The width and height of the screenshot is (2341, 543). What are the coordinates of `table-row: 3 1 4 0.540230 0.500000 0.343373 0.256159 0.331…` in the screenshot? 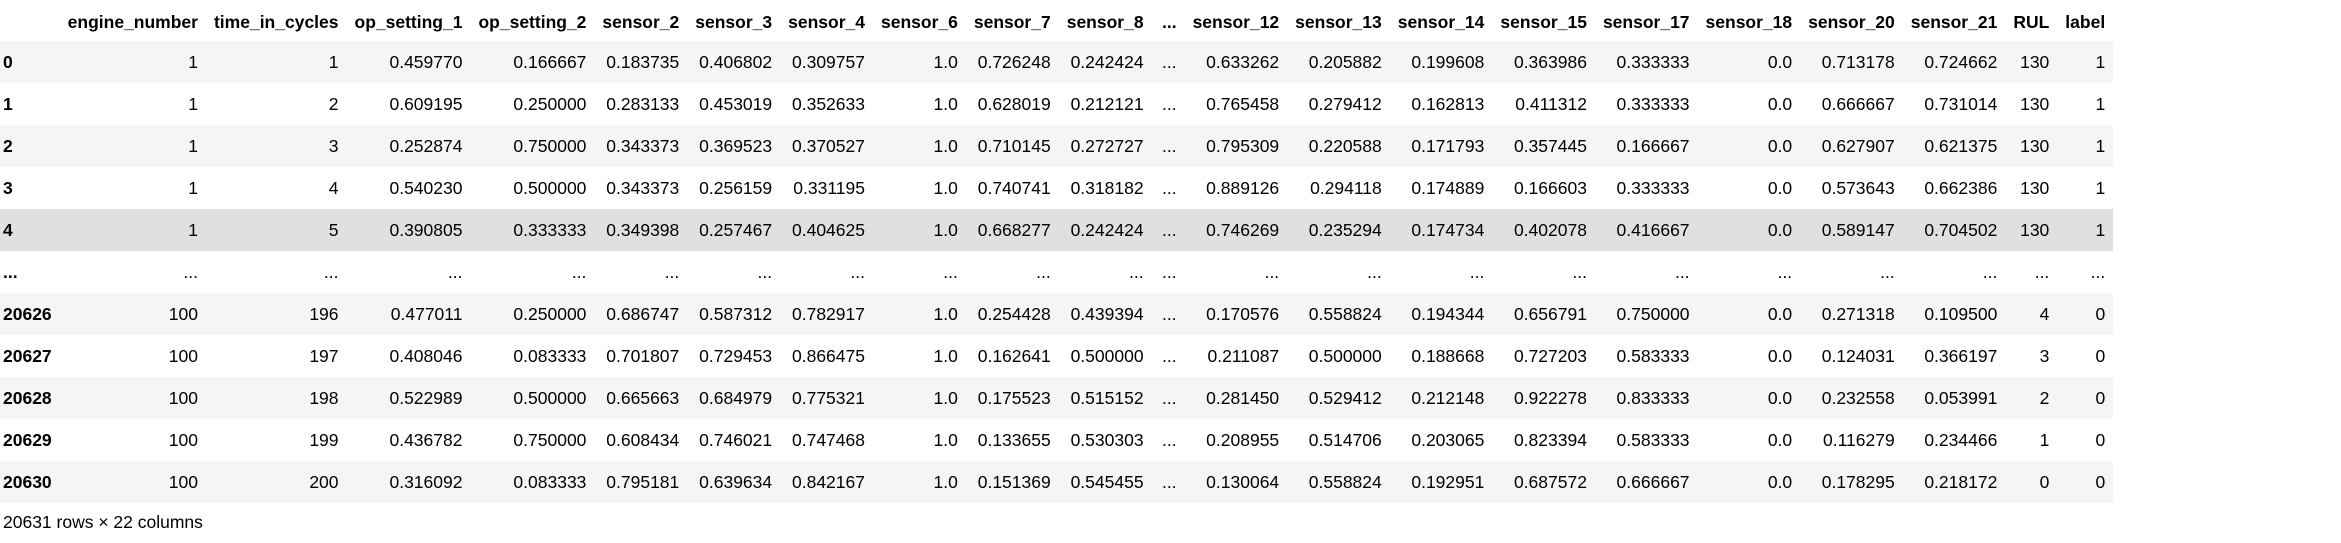 It's located at (1057, 188).